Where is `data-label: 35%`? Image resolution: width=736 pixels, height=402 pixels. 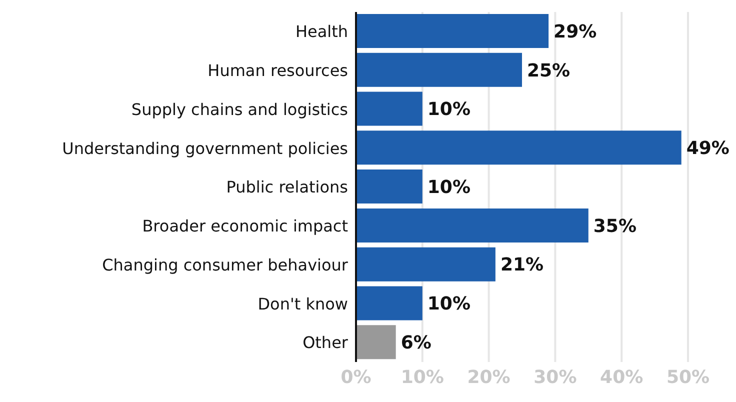
data-label: 35% is located at coordinates (614, 226).